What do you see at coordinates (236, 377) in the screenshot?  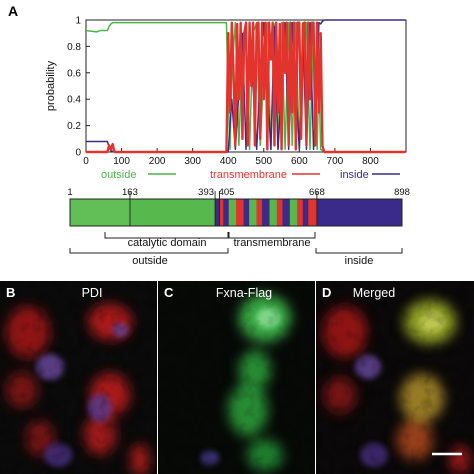 I see `micrograph-fxna-flag` at bounding box center [236, 377].